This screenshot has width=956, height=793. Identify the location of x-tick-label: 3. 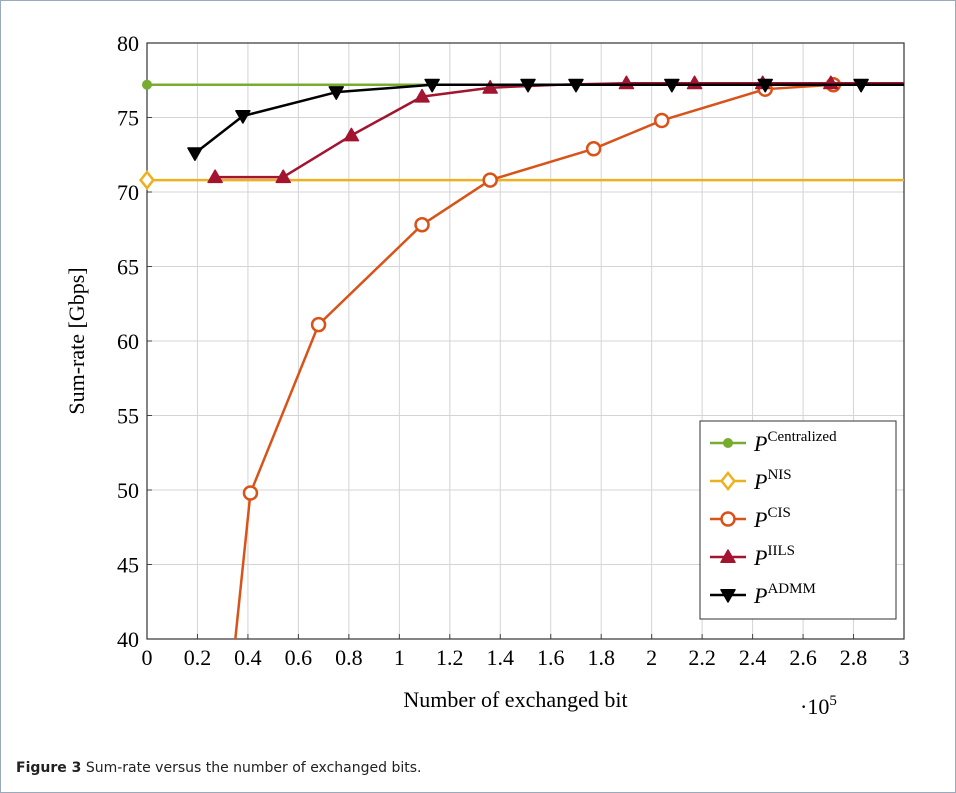
(904, 657).